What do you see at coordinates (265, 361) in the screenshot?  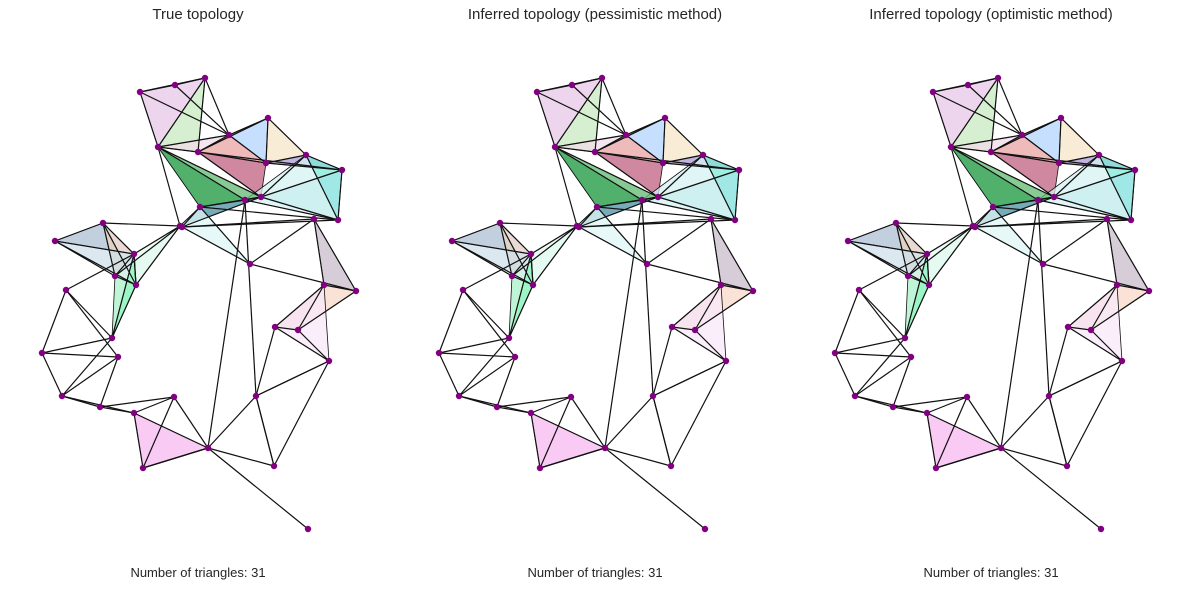 I see `edge-n20-n22` at bounding box center [265, 361].